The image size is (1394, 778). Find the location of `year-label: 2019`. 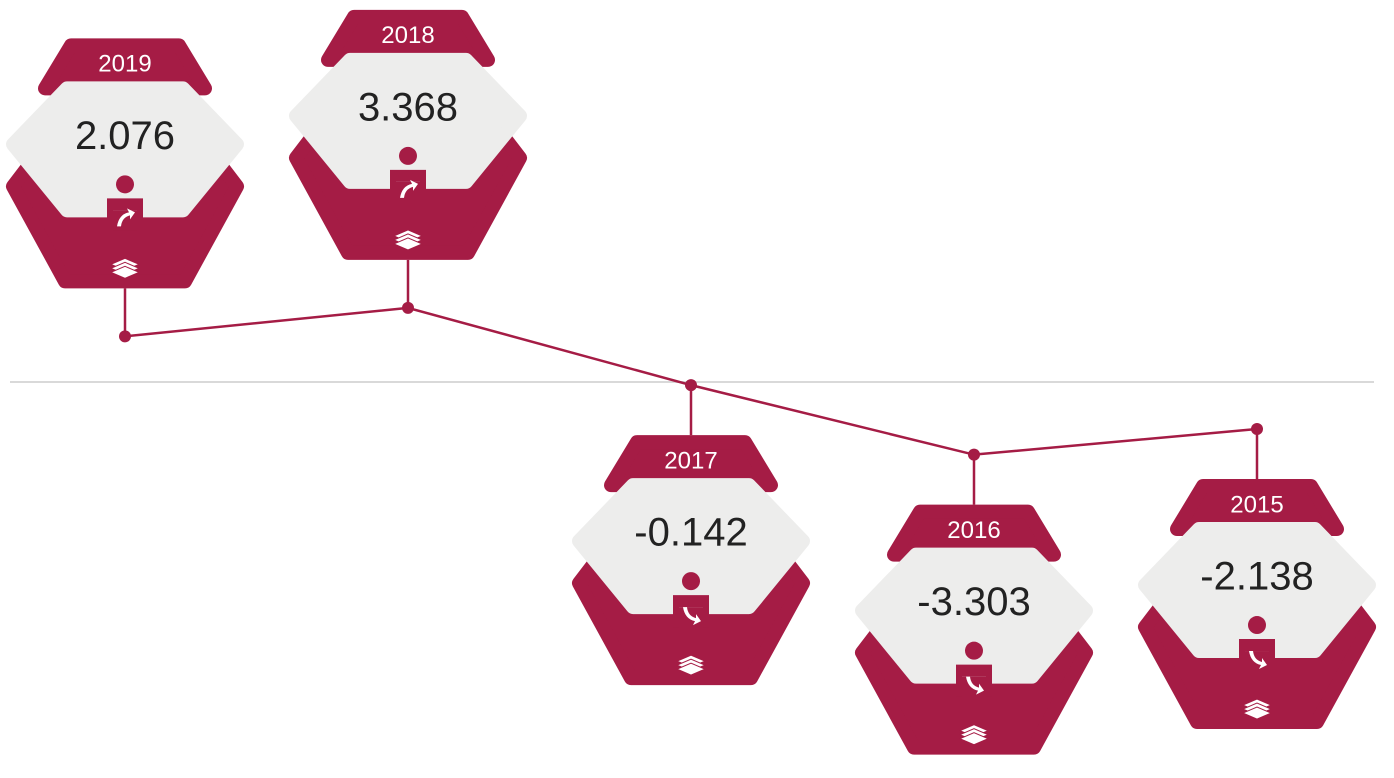

year-label: 2019 is located at coordinates (124, 64).